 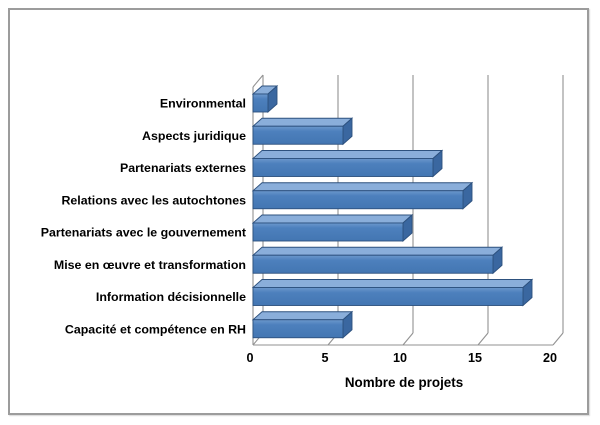 I want to click on category-label-4: Partenariats avec le gouvernement, so click(x=143, y=233).